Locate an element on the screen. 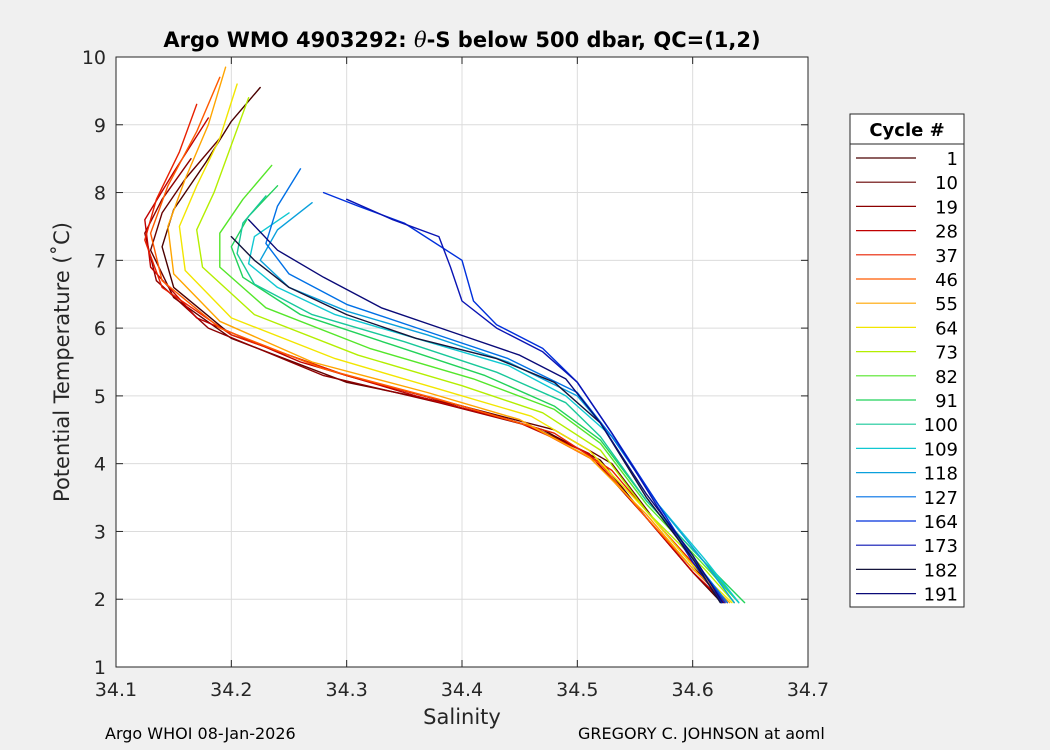 The height and width of the screenshot is (750, 1050). legend-label: 182 is located at coordinates (941, 570).